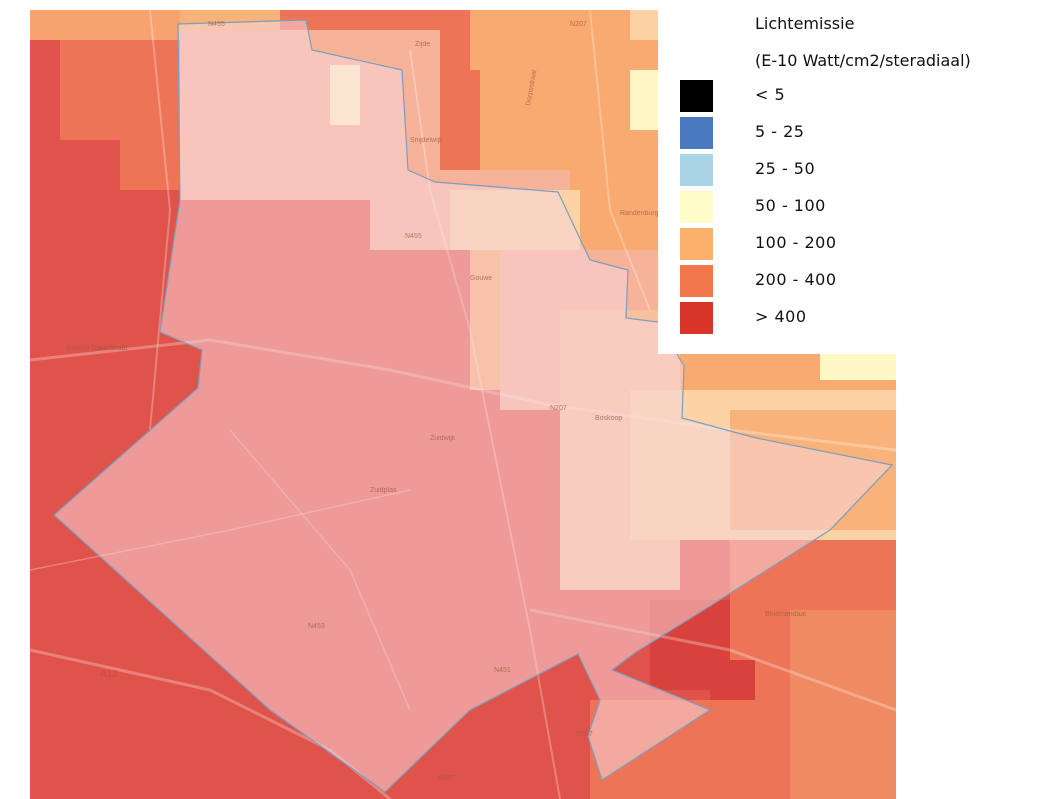  I want to click on road-label: Bloemendaal, so click(785, 614).